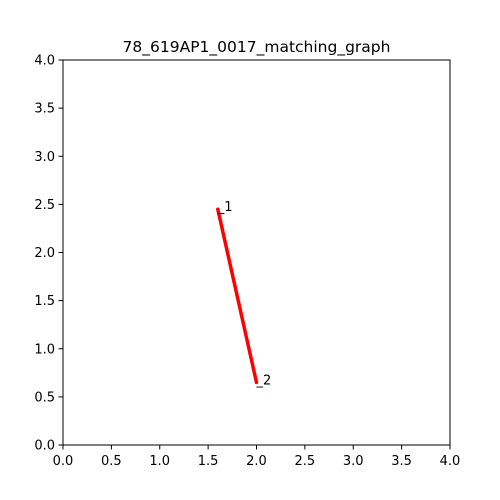  Describe the element at coordinates (44, 109) in the screenshot. I see `y-tick-label: 3.5` at that location.